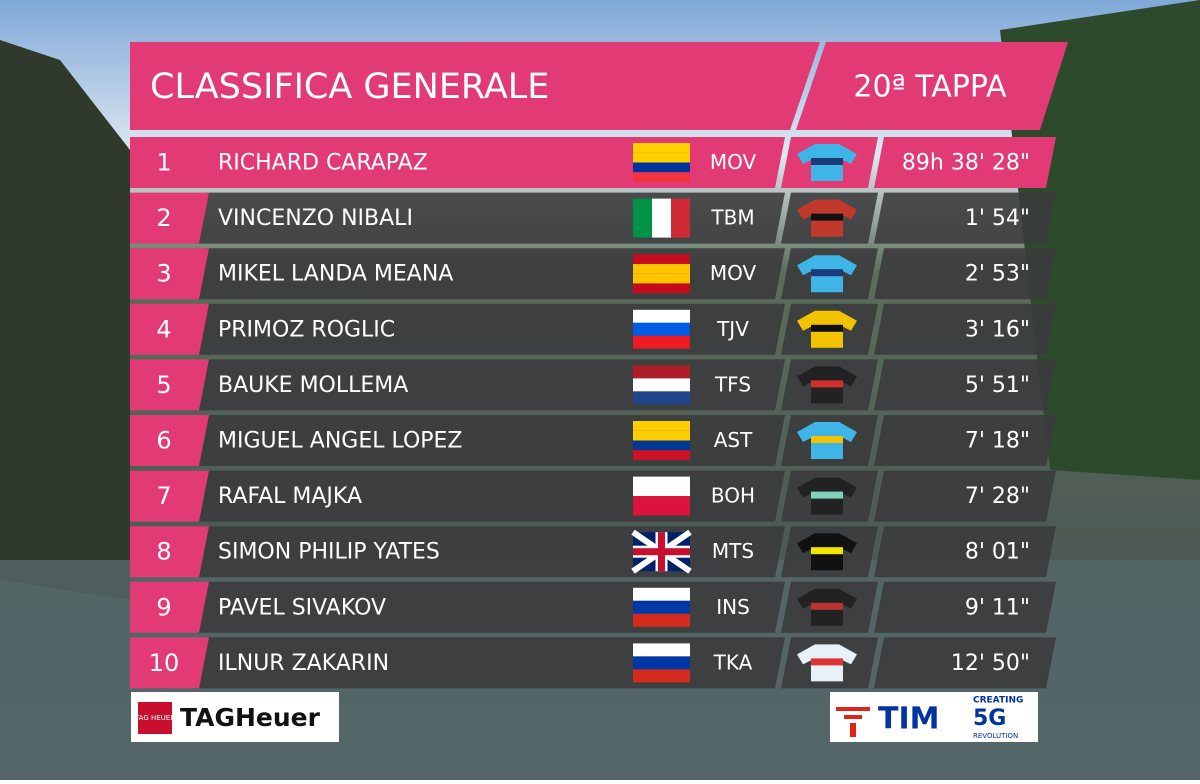  Describe the element at coordinates (340, 441) in the screenshot. I see `rider-name: MIGUEL ANGEL LOPEZ` at that location.